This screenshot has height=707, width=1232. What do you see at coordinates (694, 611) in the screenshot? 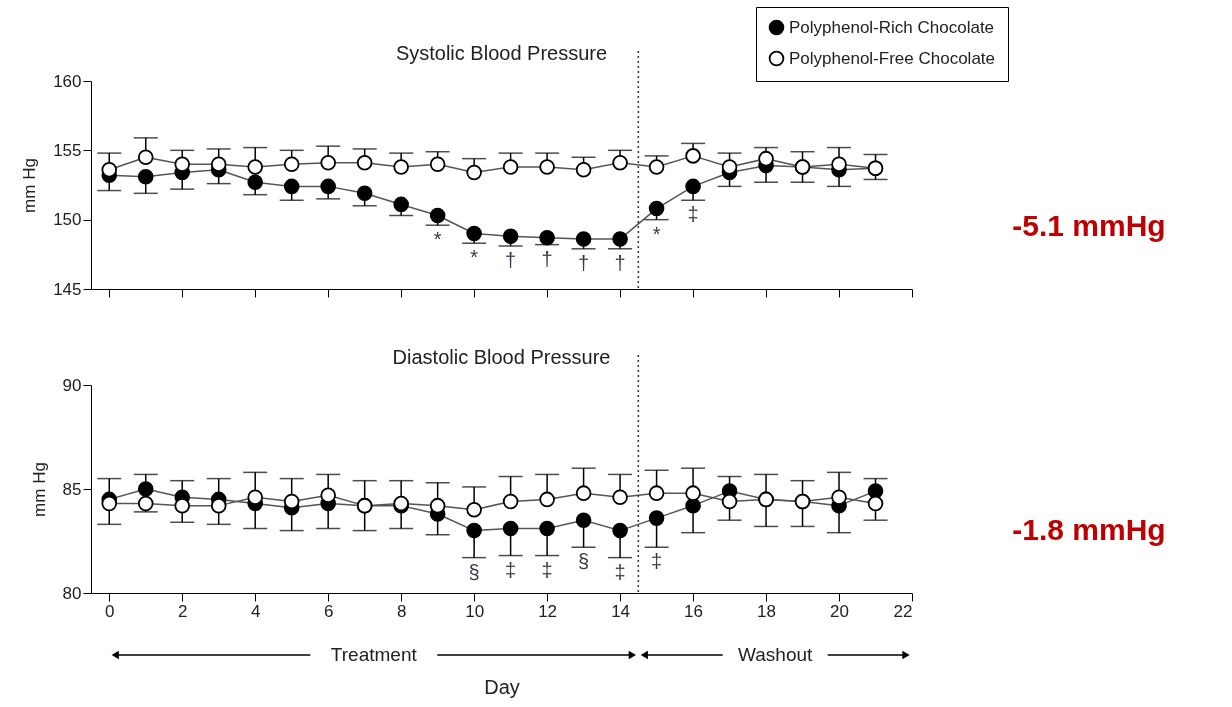
I see `x-tick-label: 16` at bounding box center [694, 611].